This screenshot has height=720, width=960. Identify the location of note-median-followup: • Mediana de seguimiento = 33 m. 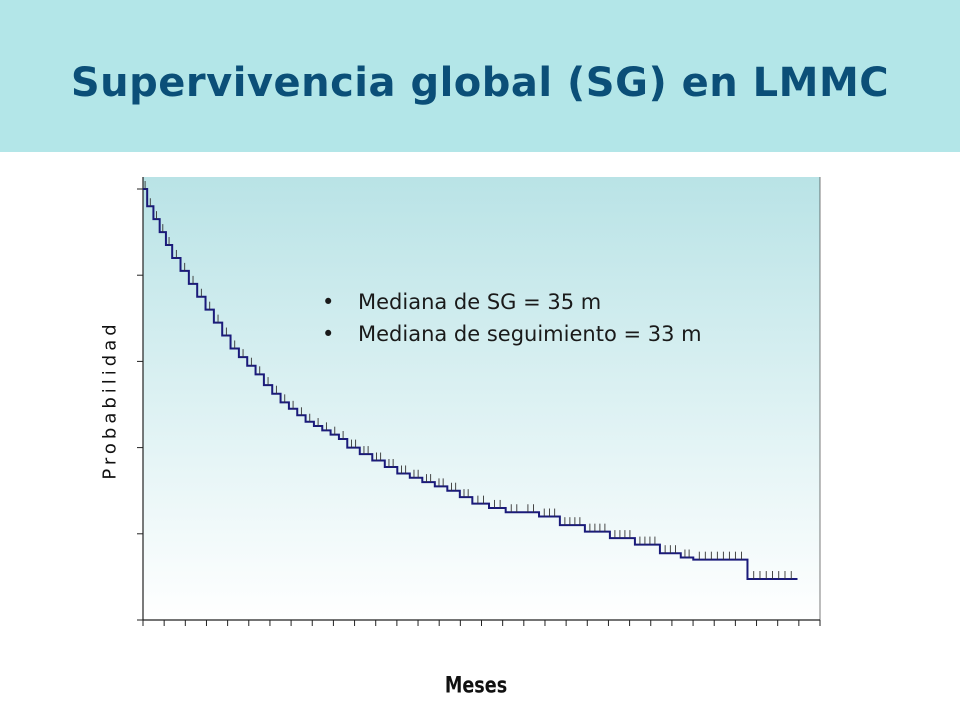
(512, 334).